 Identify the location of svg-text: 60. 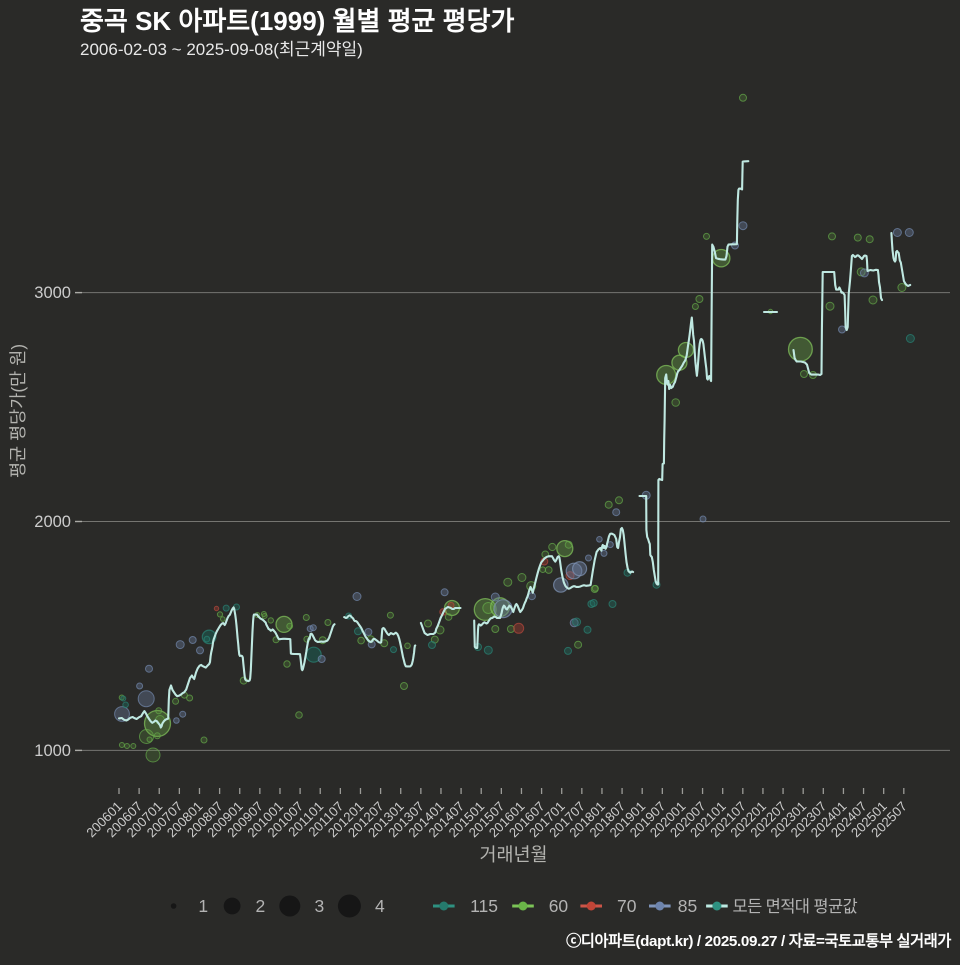
(559, 906).